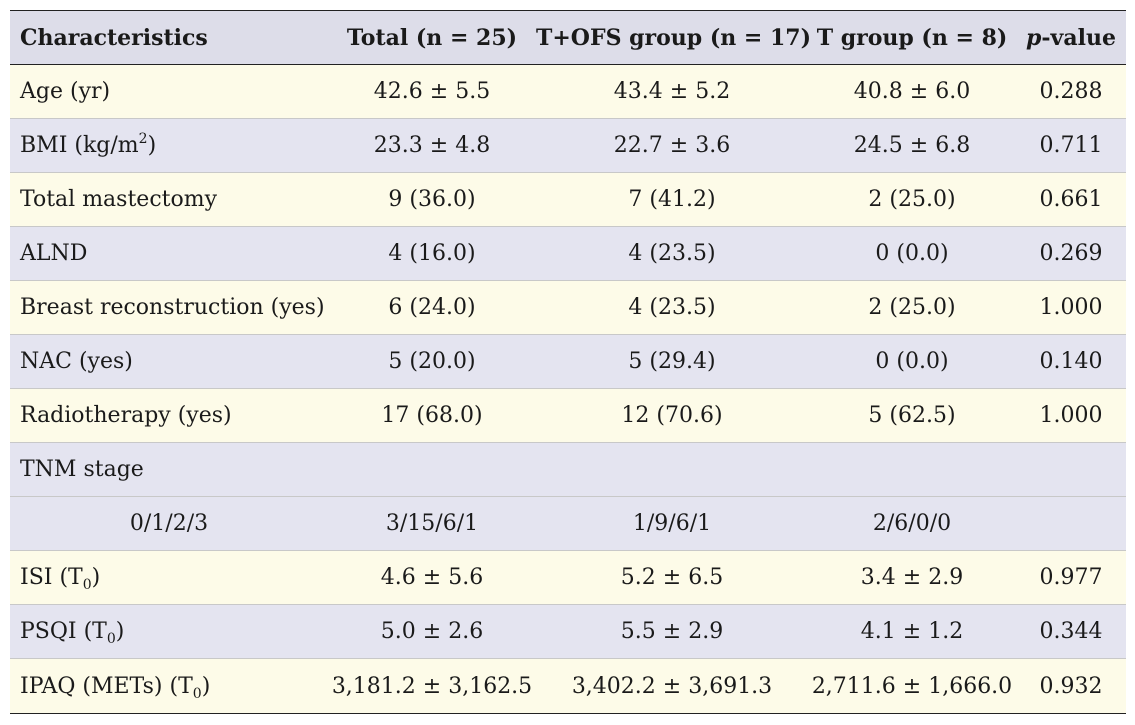 The image size is (1135, 725). What do you see at coordinates (119, 199) in the screenshot?
I see `row-label: Total mastectomy` at bounding box center [119, 199].